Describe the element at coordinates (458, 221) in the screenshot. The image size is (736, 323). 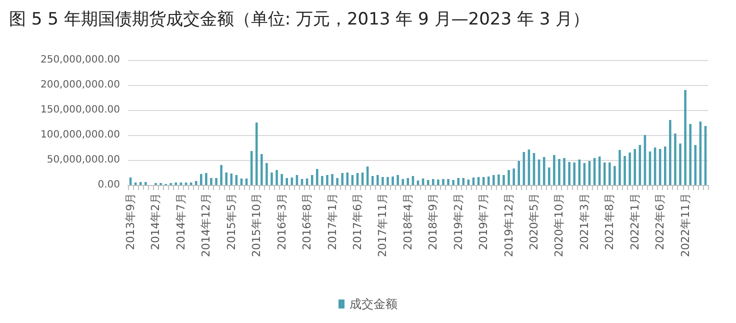
I see `x-tick-label: 2019年2月` at that location.